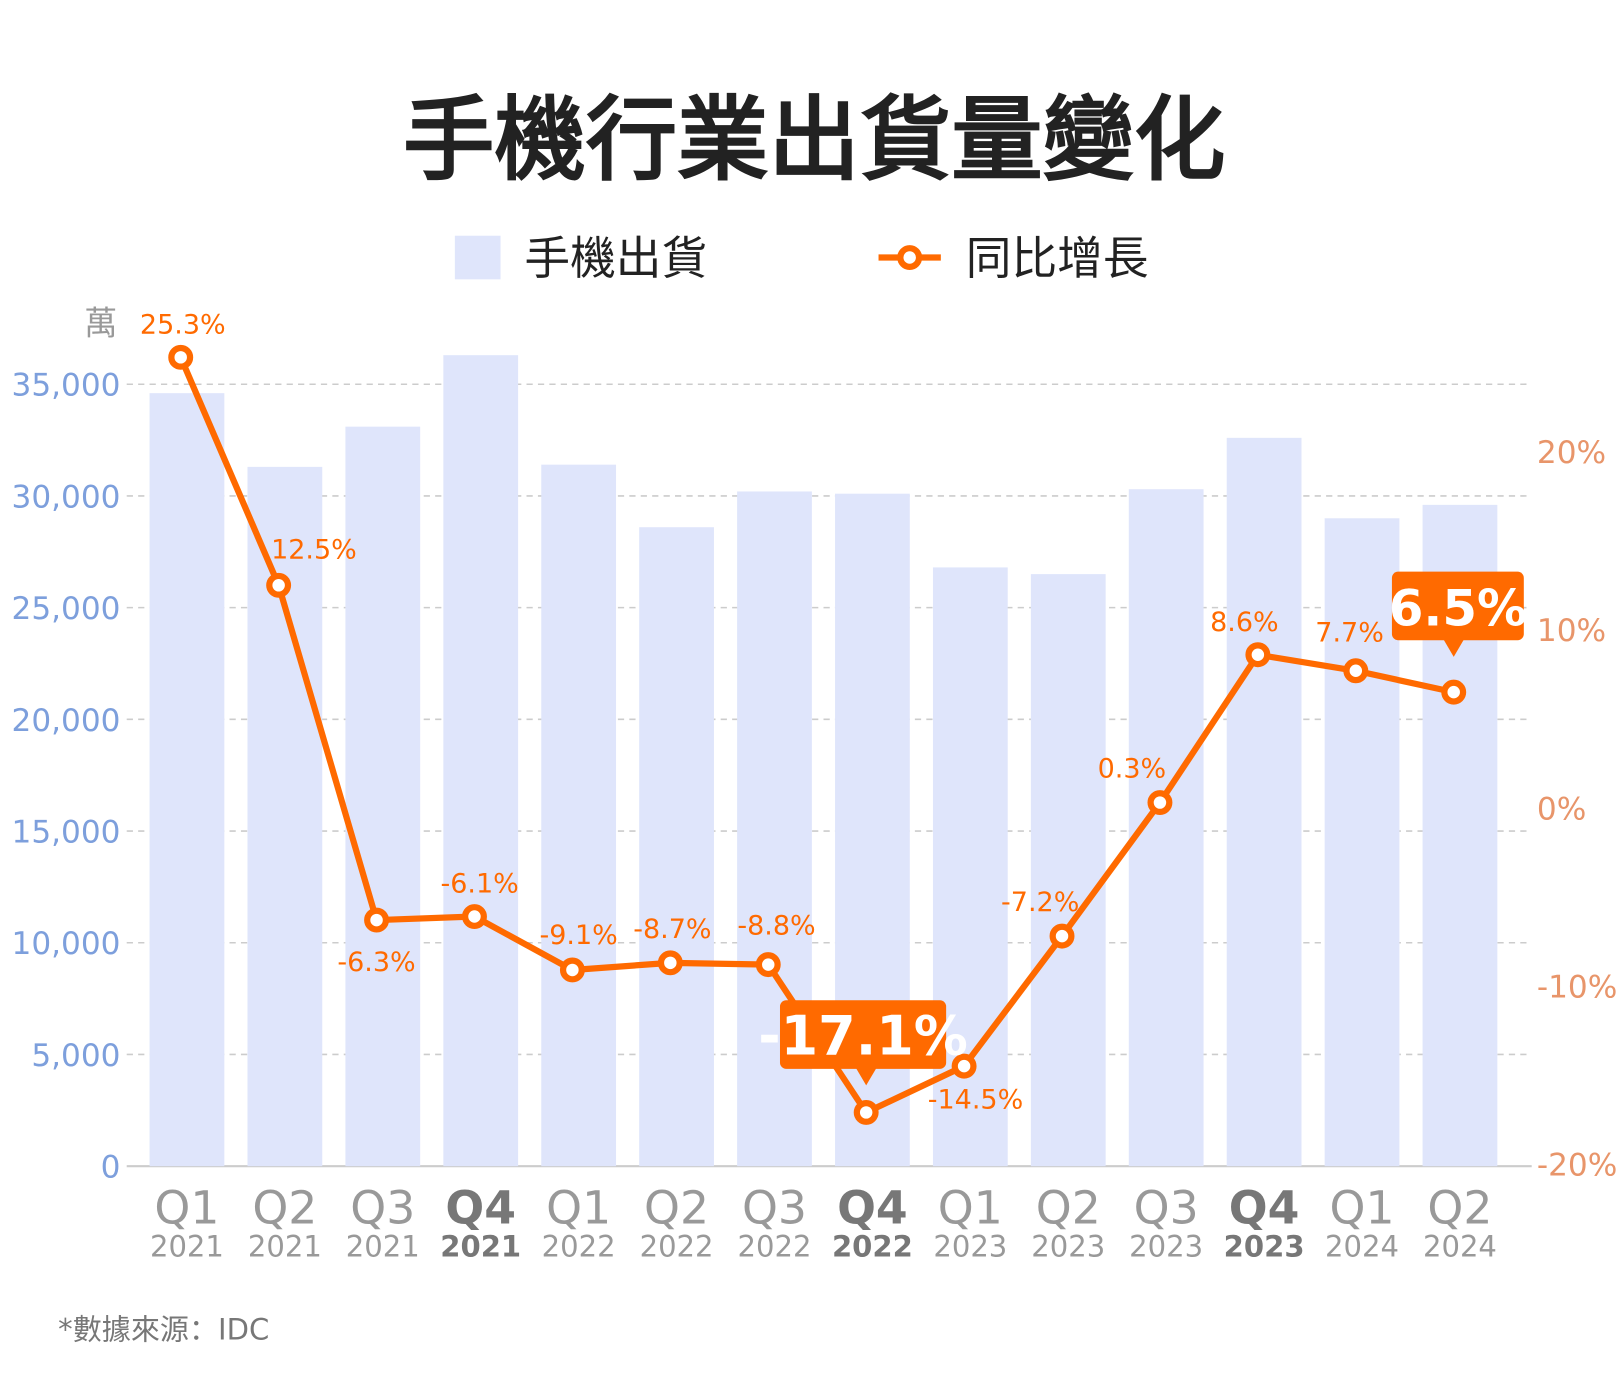 This screenshot has width=1620, height=1389. I want to click on highlight-callout: 6.5%, so click(1458, 614).